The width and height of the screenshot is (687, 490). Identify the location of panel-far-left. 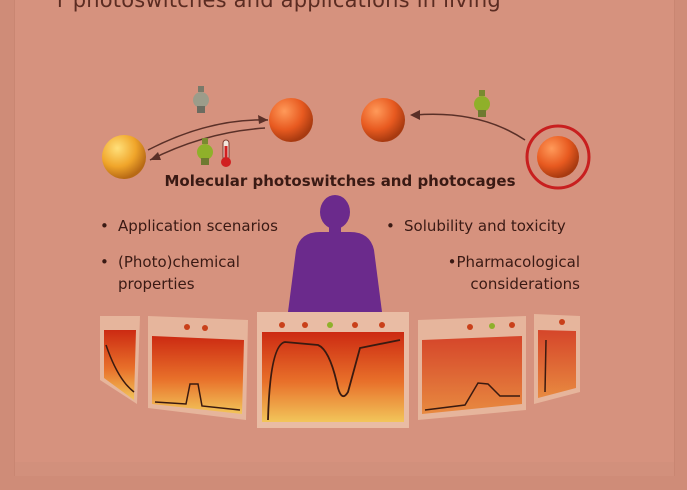
(120, 360).